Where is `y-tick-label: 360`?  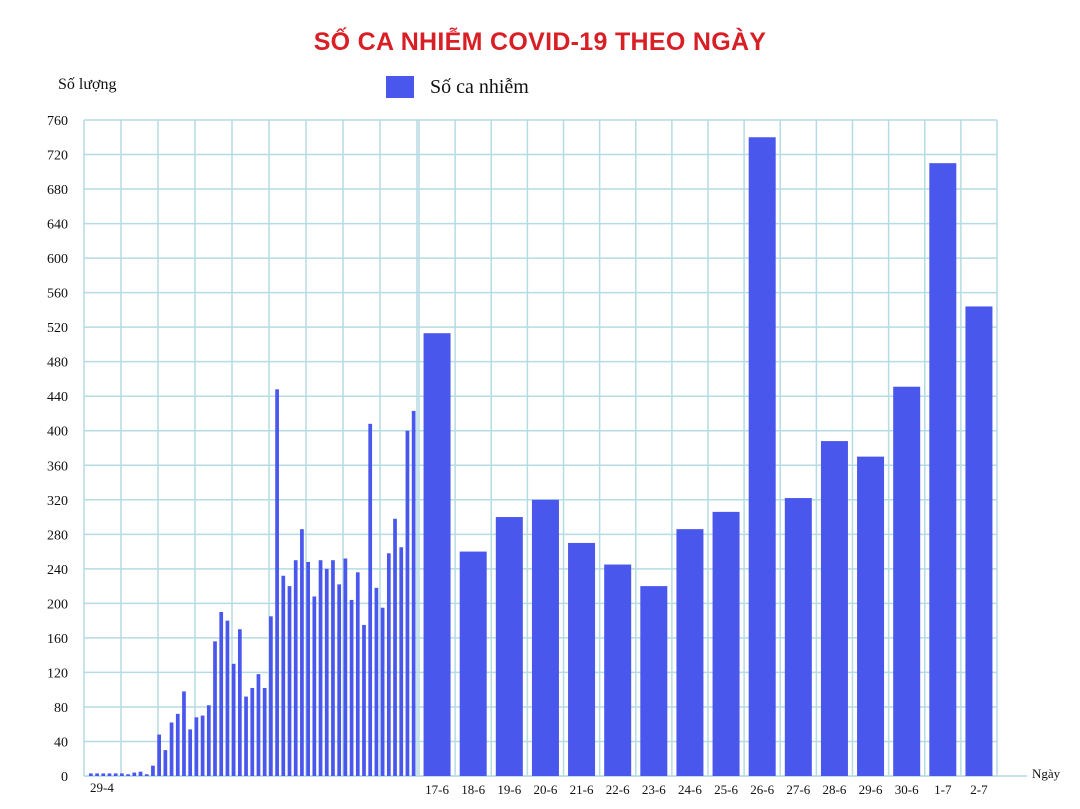 y-tick-label: 360 is located at coordinates (57, 466).